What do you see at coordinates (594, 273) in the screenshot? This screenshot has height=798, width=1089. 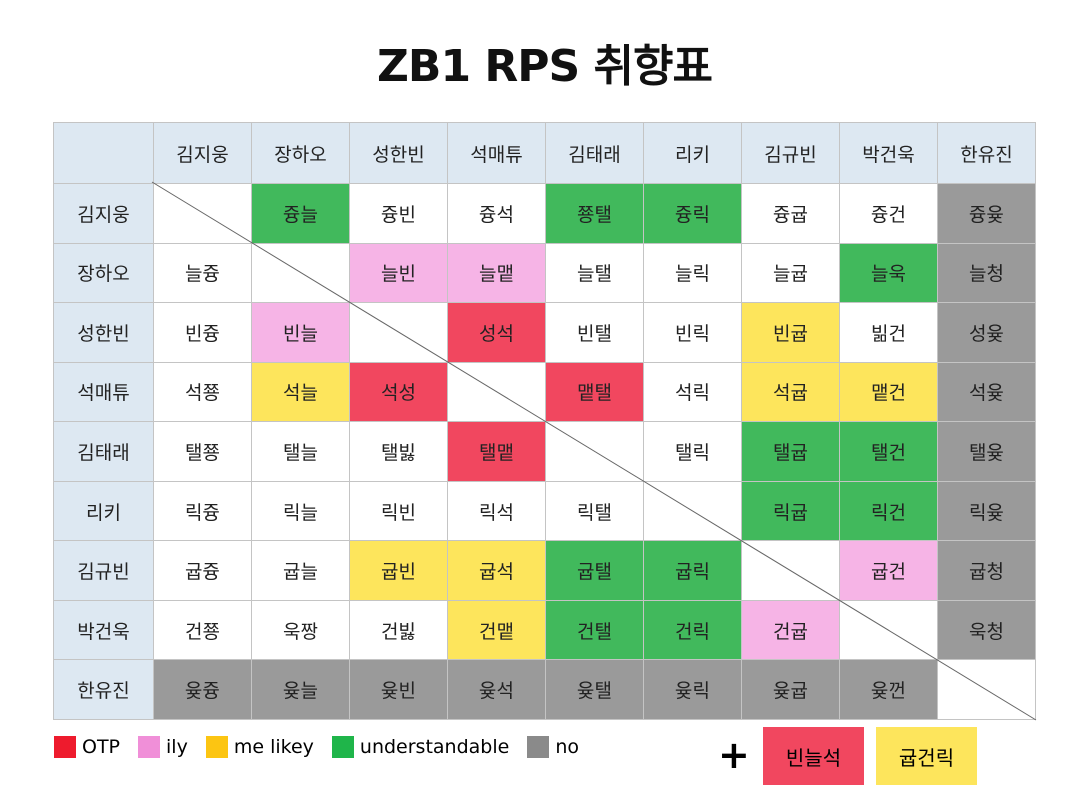 I see `pair-cell: 늘탤` at bounding box center [594, 273].